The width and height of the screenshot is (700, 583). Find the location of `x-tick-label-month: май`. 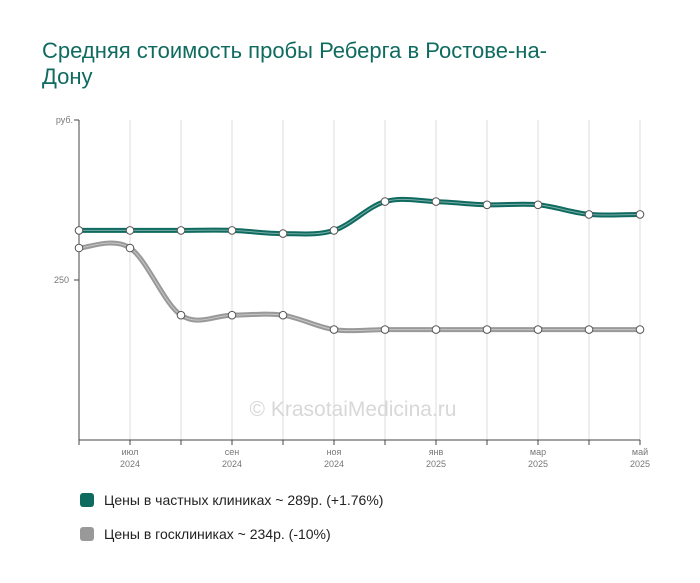

x-tick-label-month: май is located at coordinates (640, 452).